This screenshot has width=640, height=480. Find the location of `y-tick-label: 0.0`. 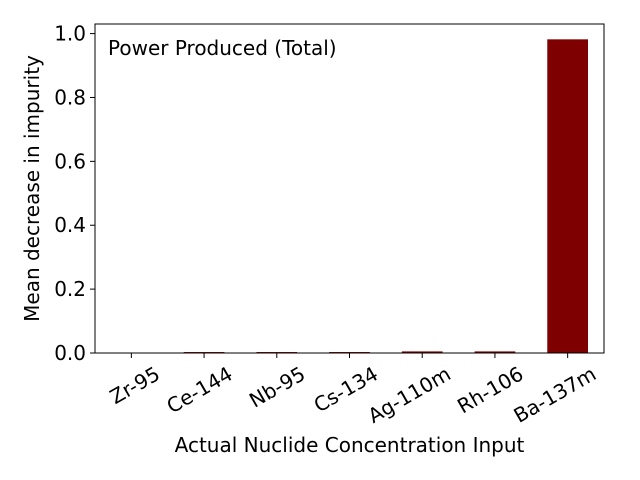

y-tick-label: 0.0 is located at coordinates (70, 353).